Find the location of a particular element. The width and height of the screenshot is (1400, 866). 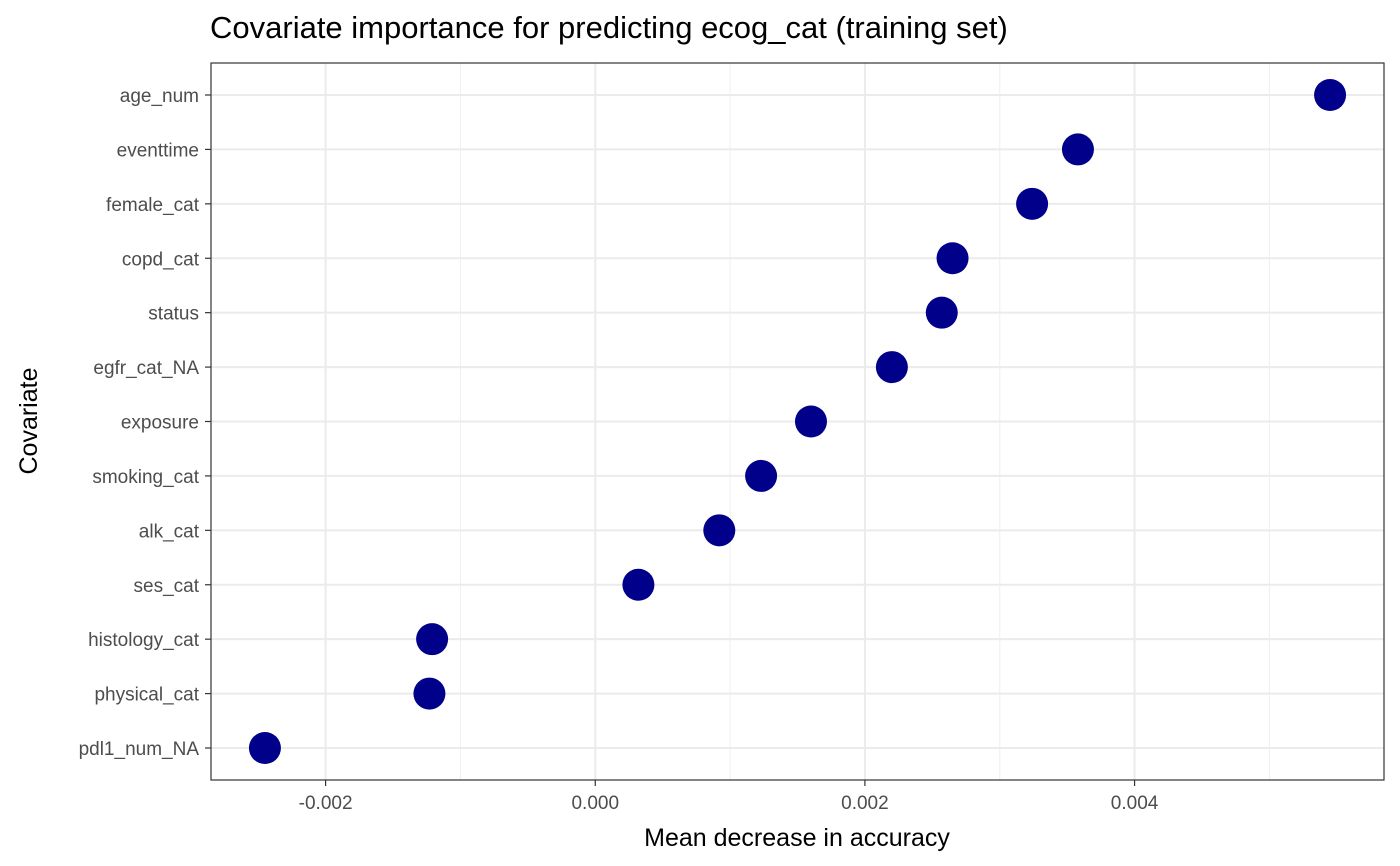

x-axis: -0.002 0.000 0.002 0.004 is located at coordinates (729, 797).